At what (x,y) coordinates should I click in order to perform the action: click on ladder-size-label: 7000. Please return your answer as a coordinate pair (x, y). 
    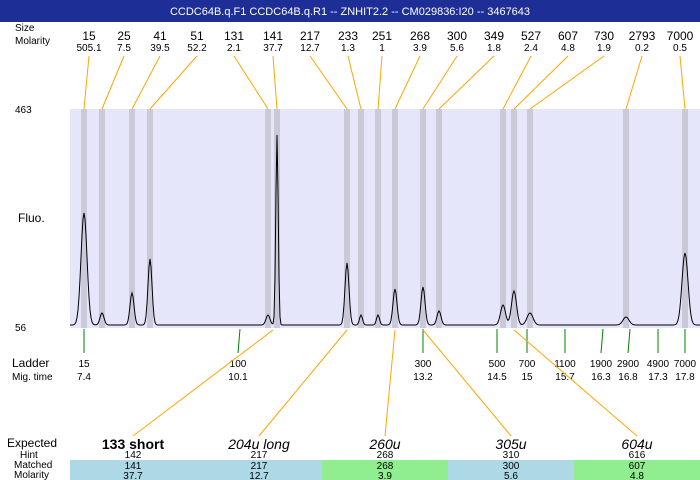
    Looking at the image, I should click on (685, 364).